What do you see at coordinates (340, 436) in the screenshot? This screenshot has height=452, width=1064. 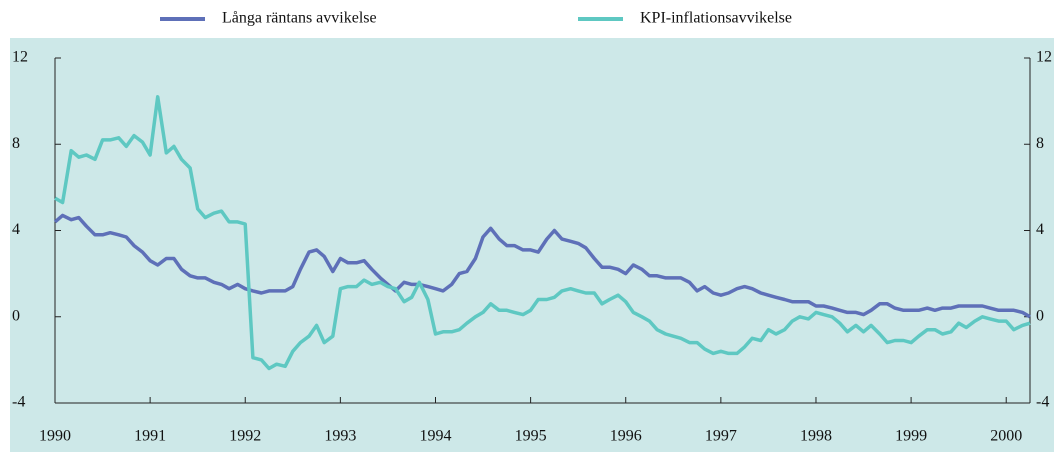 I see `x-tick-label: 1993` at bounding box center [340, 436].